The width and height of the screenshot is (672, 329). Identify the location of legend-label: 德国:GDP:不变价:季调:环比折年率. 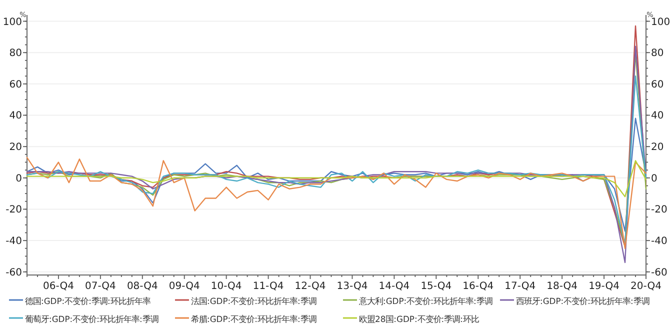
(87, 301).